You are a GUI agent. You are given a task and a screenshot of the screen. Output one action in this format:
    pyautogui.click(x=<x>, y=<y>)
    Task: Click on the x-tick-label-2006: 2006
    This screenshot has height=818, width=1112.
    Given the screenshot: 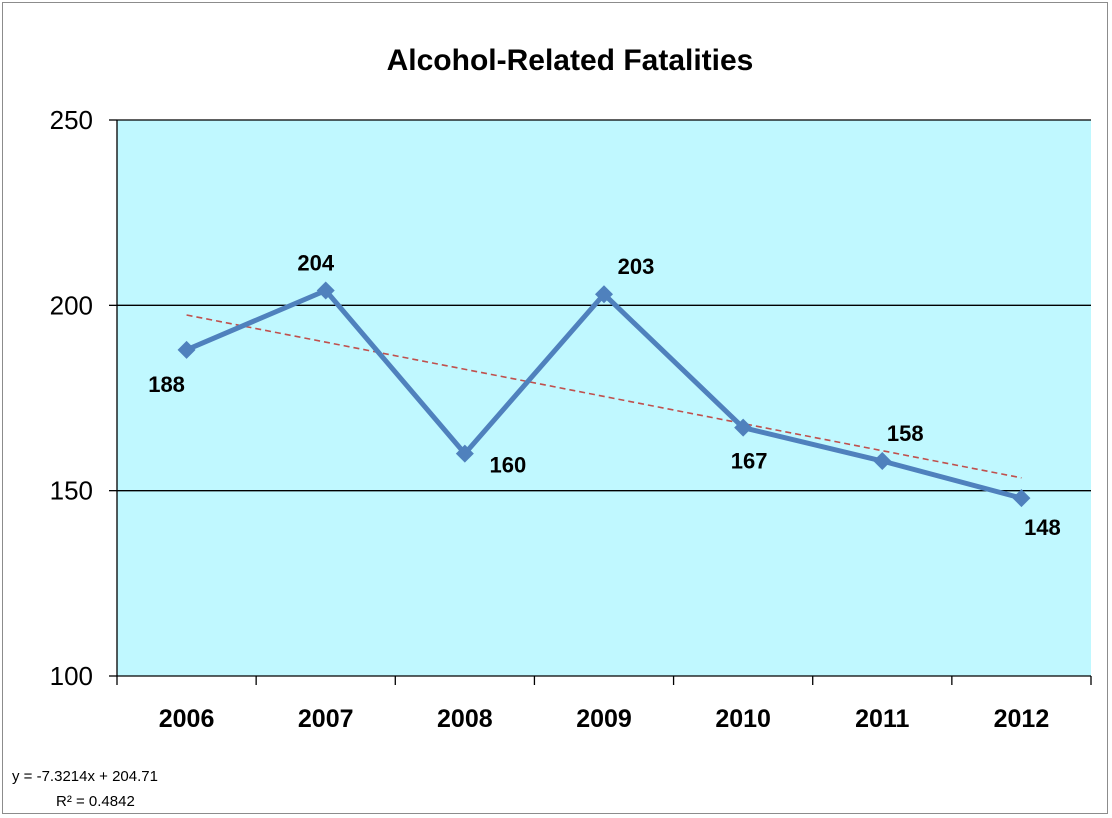 What is the action you would take?
    pyautogui.click(x=187, y=719)
    